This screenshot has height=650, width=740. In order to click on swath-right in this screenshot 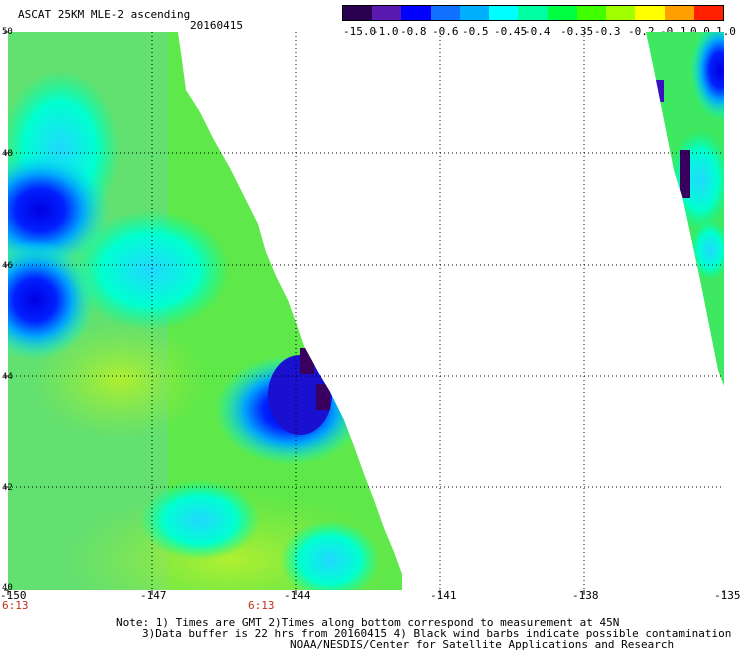, I will do `click(685, 209)`.